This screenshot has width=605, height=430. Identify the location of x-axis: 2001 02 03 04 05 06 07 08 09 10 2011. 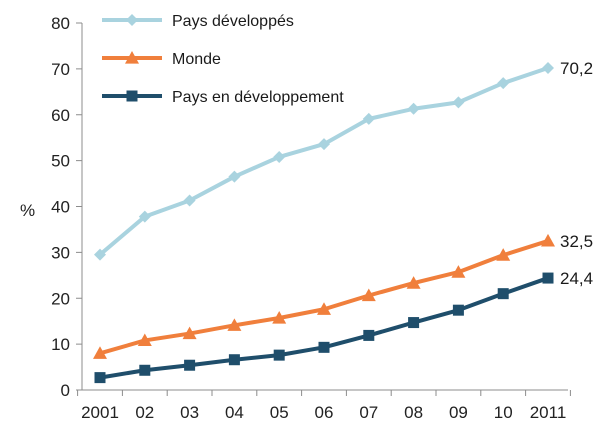
(324, 405).